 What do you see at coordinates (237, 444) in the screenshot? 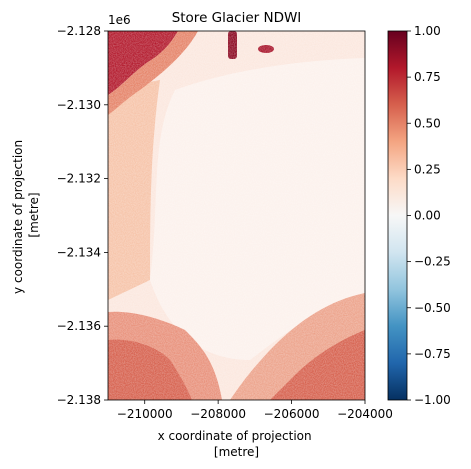
I see `x-axis-title: x coordinate of projection [metre]` at bounding box center [237, 444].